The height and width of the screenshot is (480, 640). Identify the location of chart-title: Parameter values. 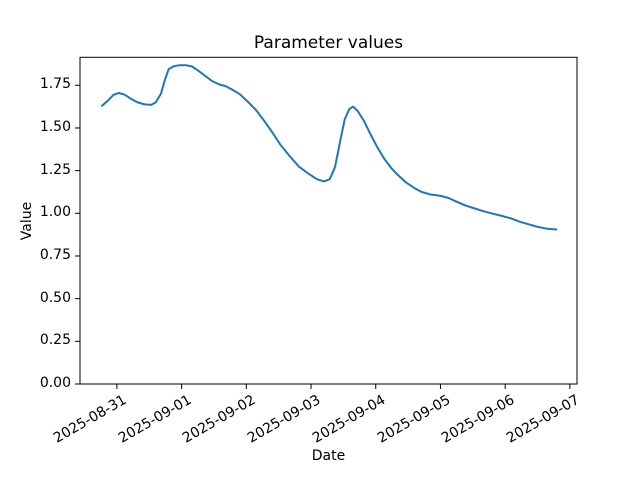
(328, 43).